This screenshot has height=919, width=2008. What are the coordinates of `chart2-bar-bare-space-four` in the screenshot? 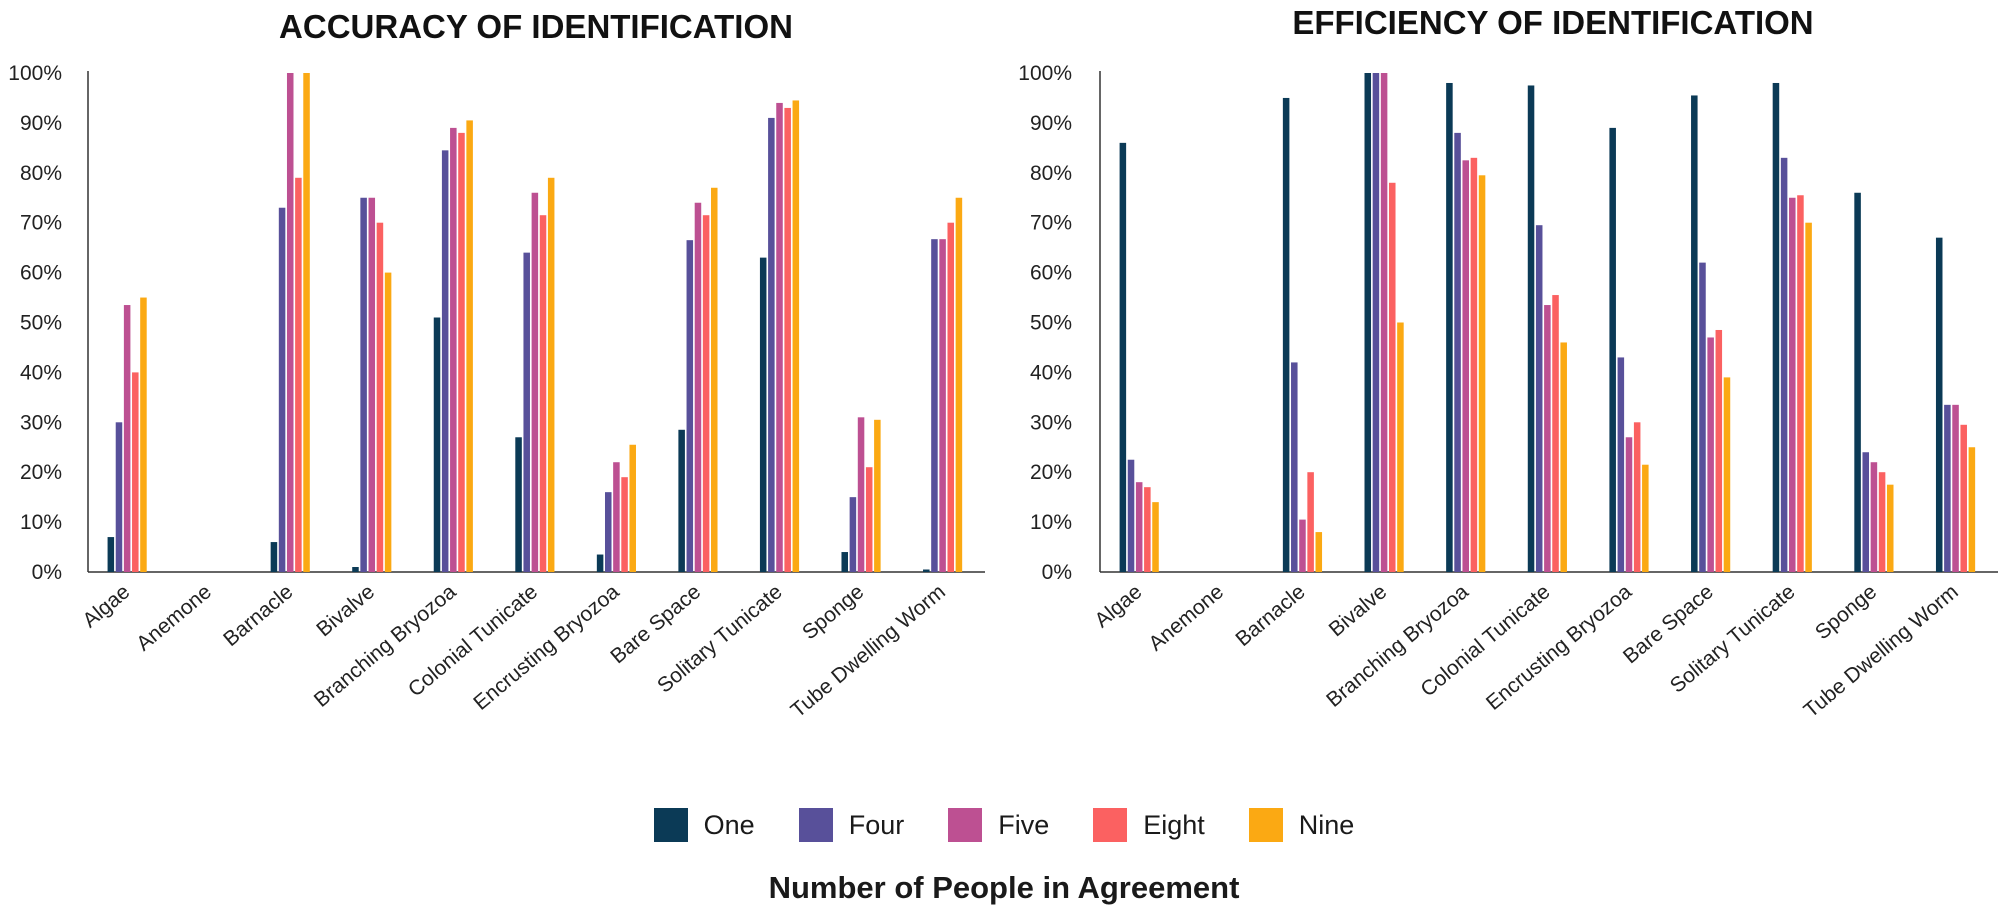 It's located at (1702, 417).